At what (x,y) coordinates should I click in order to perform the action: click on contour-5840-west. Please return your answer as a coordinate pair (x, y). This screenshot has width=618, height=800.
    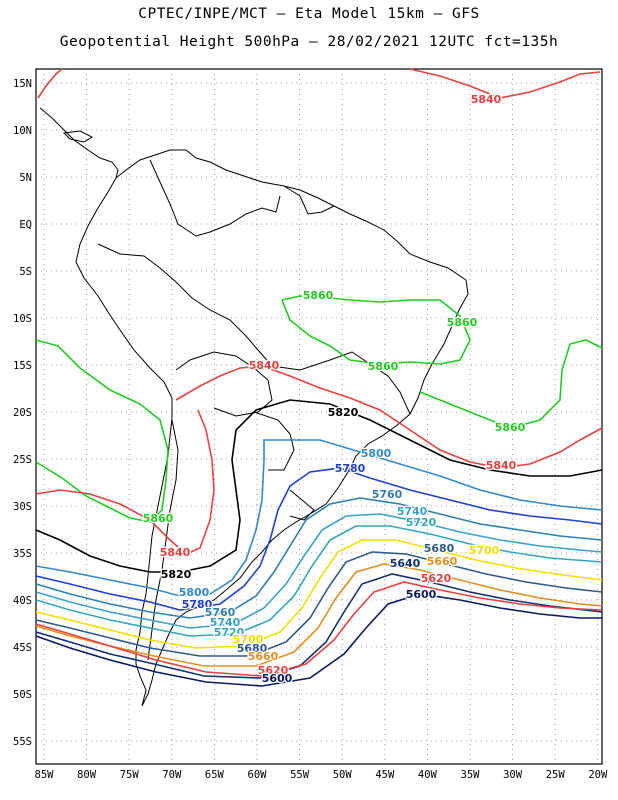
    Looking at the image, I should click on (125, 482).